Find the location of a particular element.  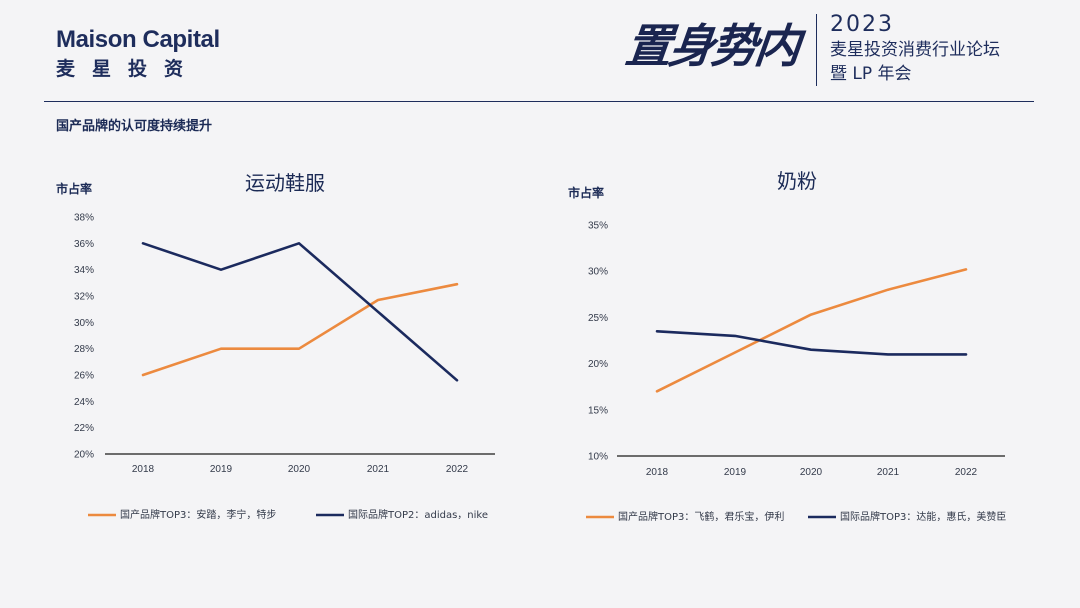

y-tick-label: 28% is located at coordinates (84, 349).